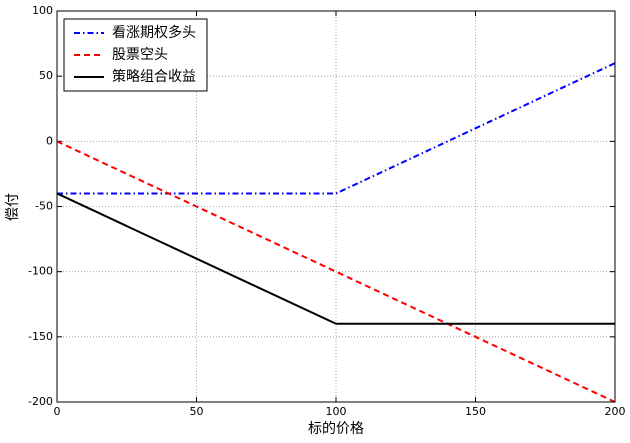 Image resolution: width=630 pixels, height=443 pixels. Describe the element at coordinates (154, 32) in the screenshot. I see `legend-label: 看涨期权多头` at that location.